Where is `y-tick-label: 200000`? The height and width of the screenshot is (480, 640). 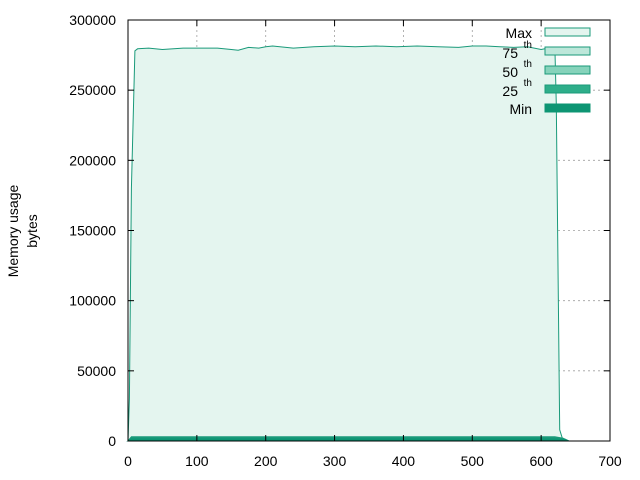
y-tick-label: 200000 is located at coordinates (92, 160).